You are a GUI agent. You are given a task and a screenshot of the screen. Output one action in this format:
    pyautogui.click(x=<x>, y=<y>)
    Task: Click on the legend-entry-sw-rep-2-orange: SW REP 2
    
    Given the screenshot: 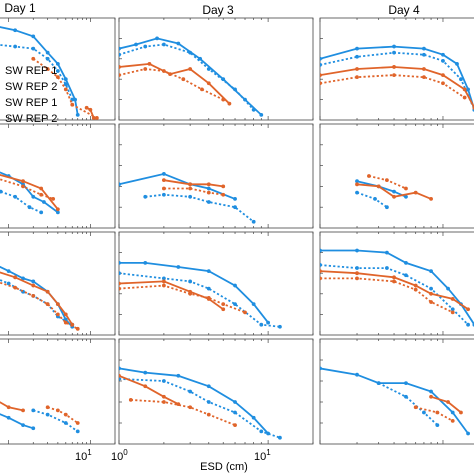 What is the action you would take?
    pyautogui.click(x=31, y=119)
    